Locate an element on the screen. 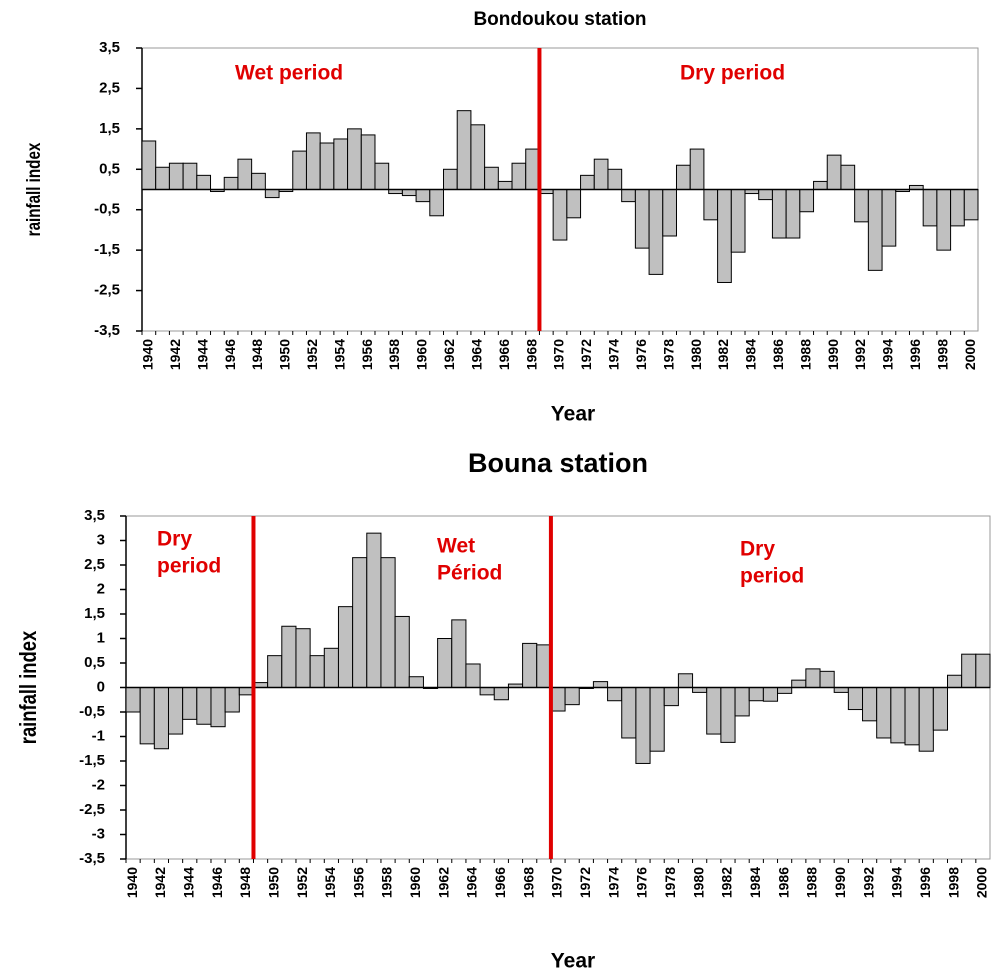 The height and width of the screenshot is (974, 993). x-tick-label: 1998 is located at coordinates (942, 354).